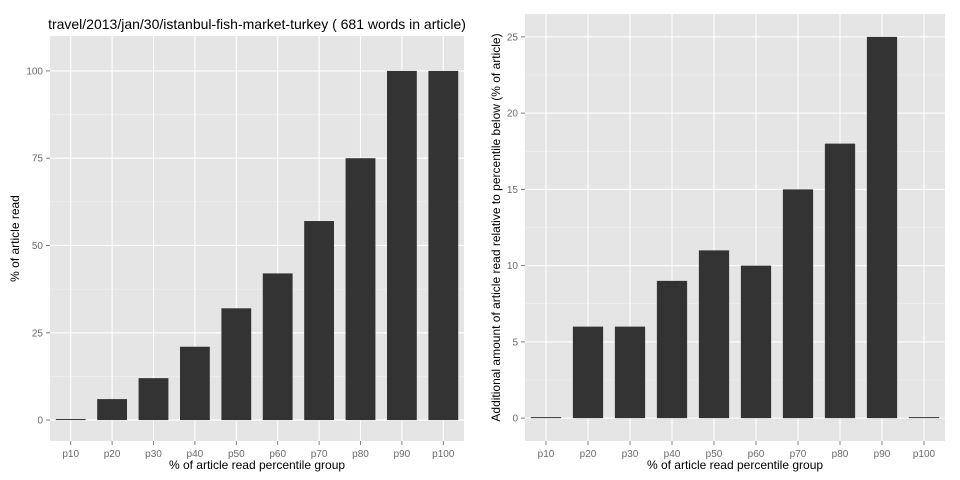 The image size is (960, 480). What do you see at coordinates (34, 71) in the screenshot?
I see `y-tick-label: 100` at bounding box center [34, 71].